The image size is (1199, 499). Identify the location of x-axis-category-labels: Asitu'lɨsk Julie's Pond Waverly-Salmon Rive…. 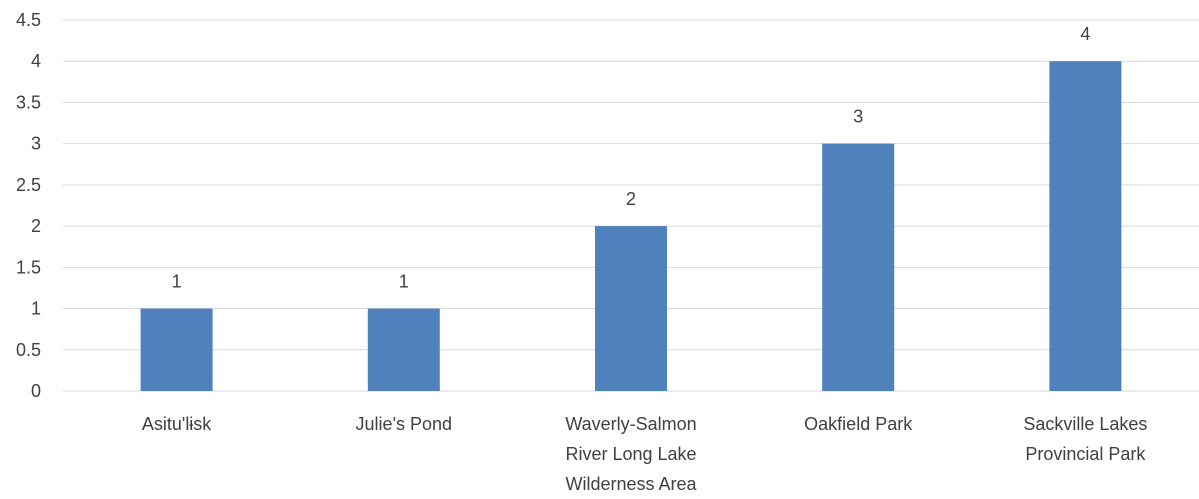
(645, 454).